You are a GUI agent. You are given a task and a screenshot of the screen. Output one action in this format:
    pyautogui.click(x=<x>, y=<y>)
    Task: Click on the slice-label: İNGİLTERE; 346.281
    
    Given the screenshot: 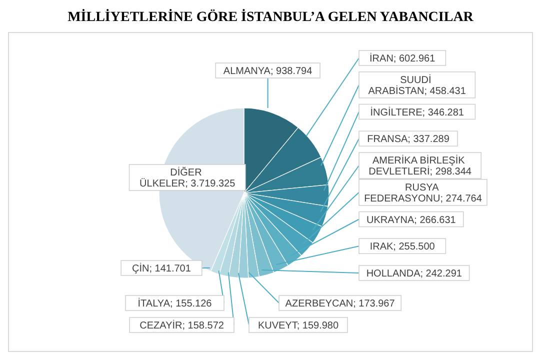 What is the action you would take?
    pyautogui.click(x=417, y=112)
    